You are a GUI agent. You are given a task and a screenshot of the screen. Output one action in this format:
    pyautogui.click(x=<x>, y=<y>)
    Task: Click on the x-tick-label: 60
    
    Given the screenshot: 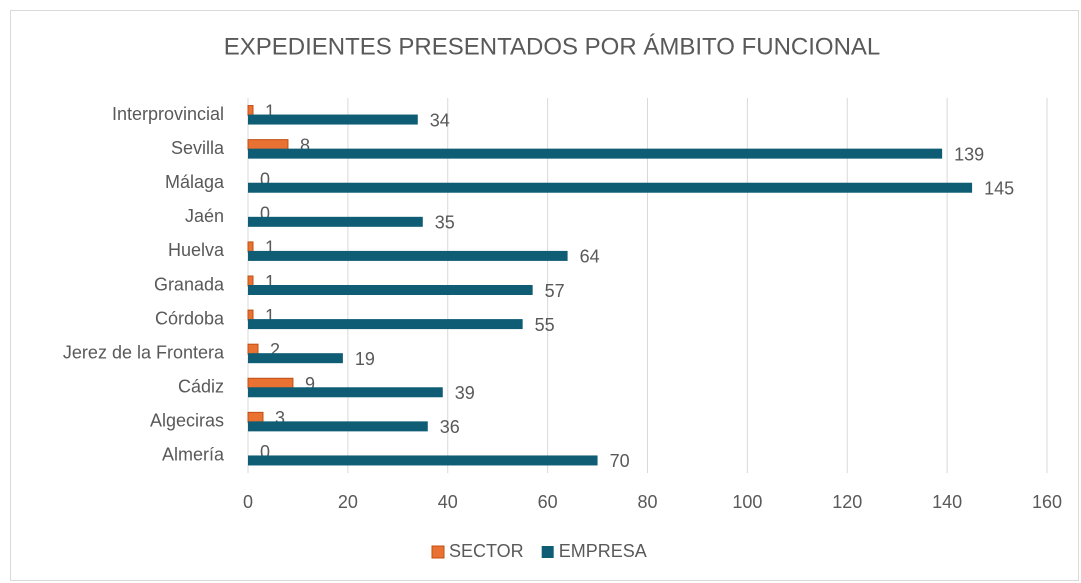 What is the action you would take?
    pyautogui.click(x=548, y=502)
    